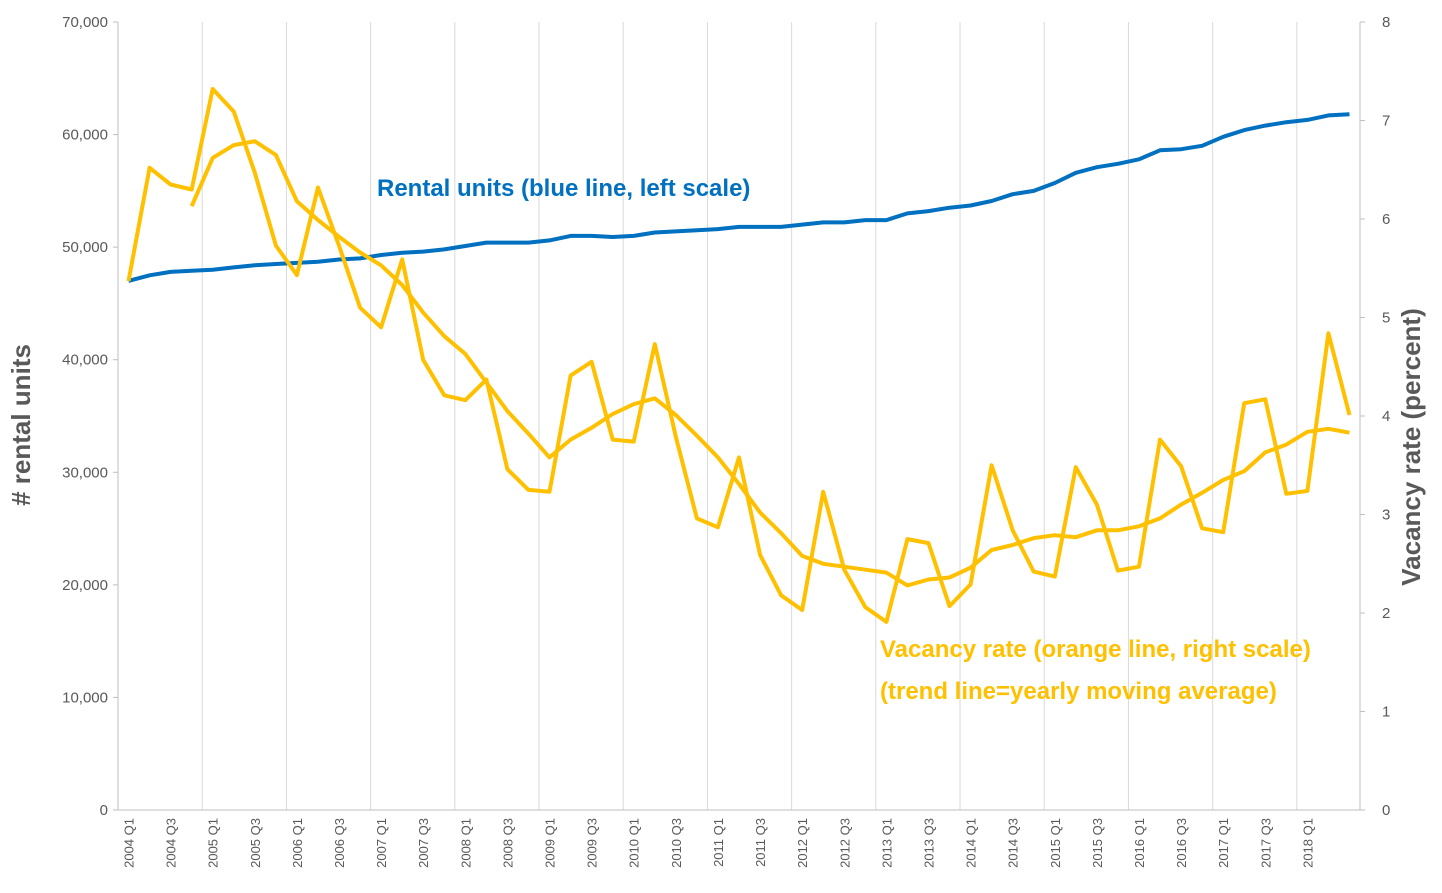  Describe the element at coordinates (85, 22) in the screenshot. I see `y-tick-label: 70,000` at that location.